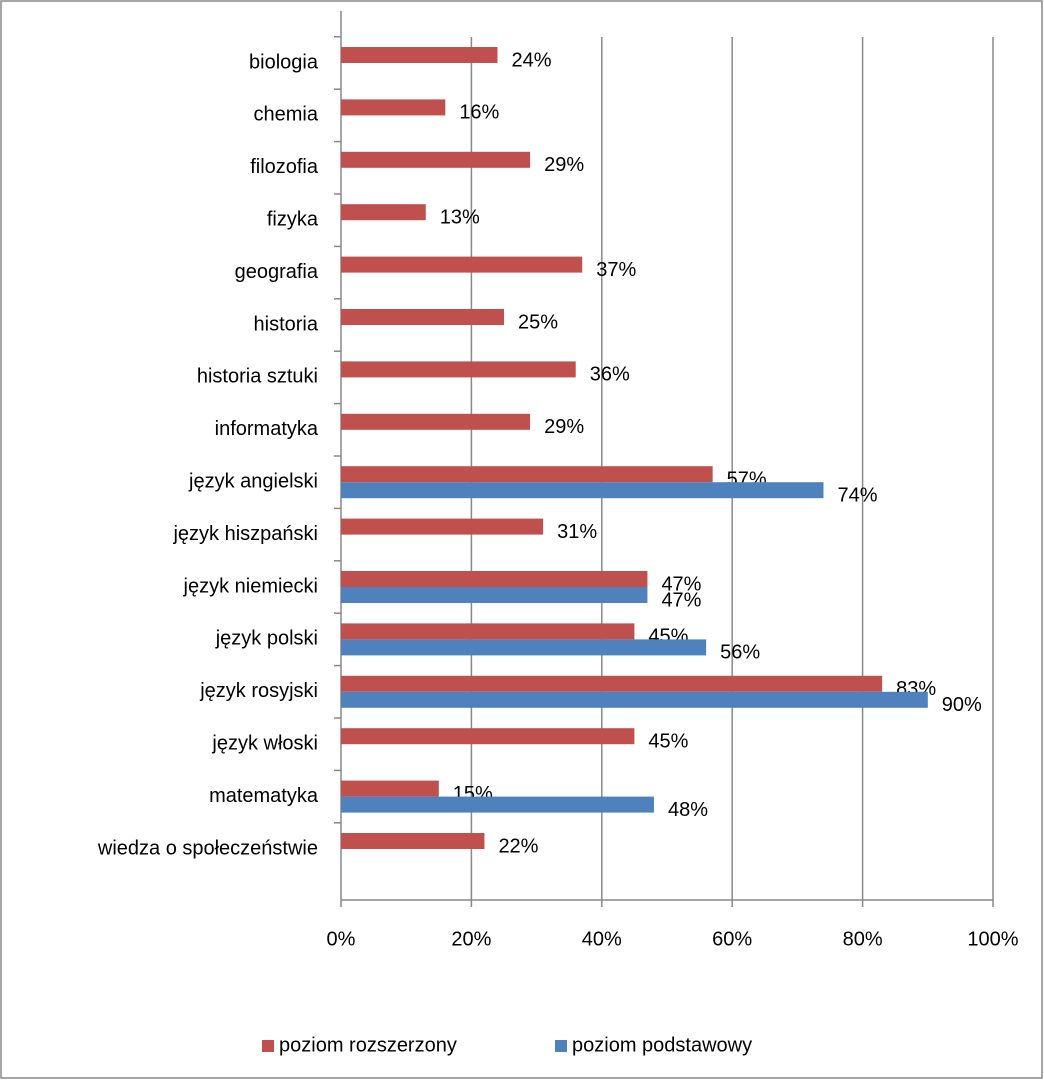  What do you see at coordinates (688, 810) in the screenshot?
I see `value-label: 48%` at bounding box center [688, 810].